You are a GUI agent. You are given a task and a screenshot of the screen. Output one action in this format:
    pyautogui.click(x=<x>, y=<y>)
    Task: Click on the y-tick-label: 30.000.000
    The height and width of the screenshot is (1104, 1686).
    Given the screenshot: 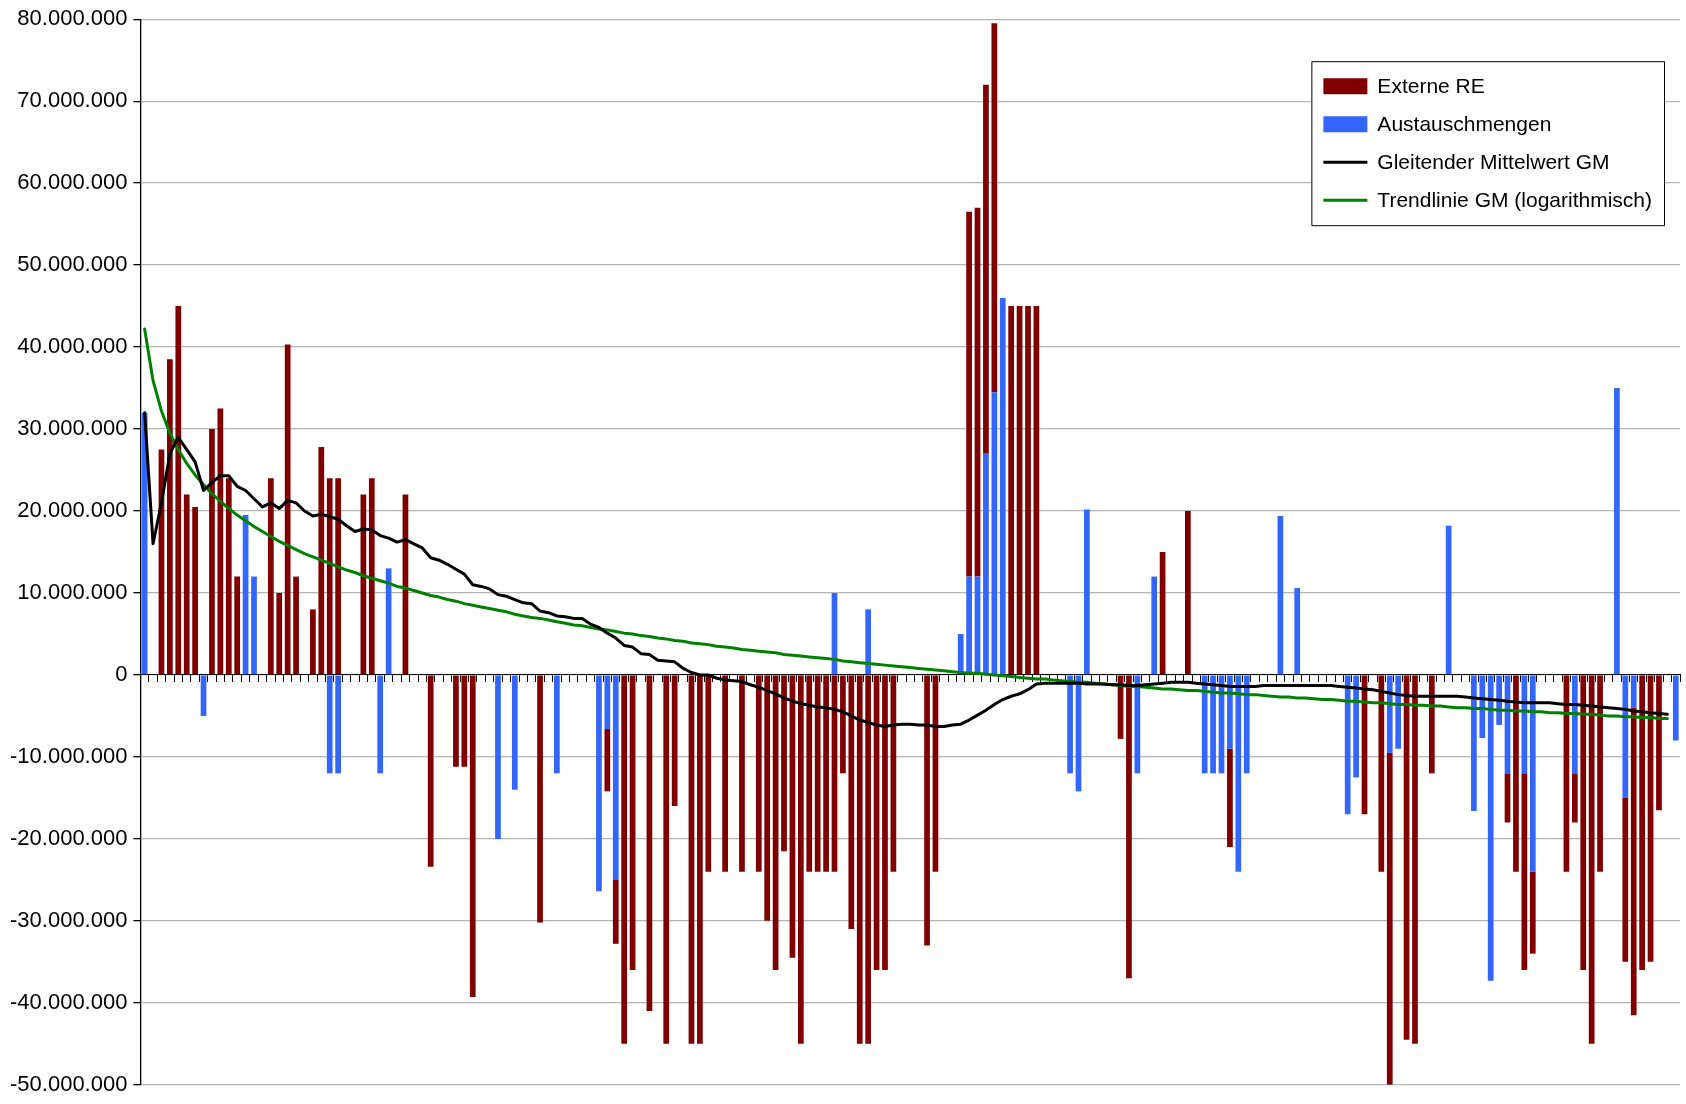 What is the action you would take?
    pyautogui.click(x=72, y=428)
    